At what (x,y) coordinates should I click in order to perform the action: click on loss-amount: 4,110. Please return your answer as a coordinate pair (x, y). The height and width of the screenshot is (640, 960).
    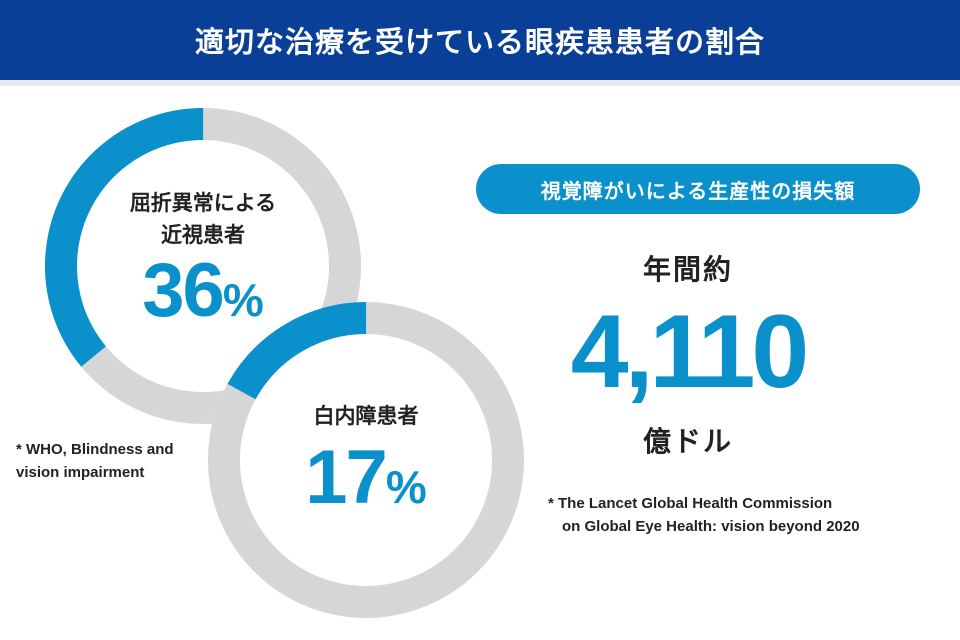
    Looking at the image, I should click on (690, 352).